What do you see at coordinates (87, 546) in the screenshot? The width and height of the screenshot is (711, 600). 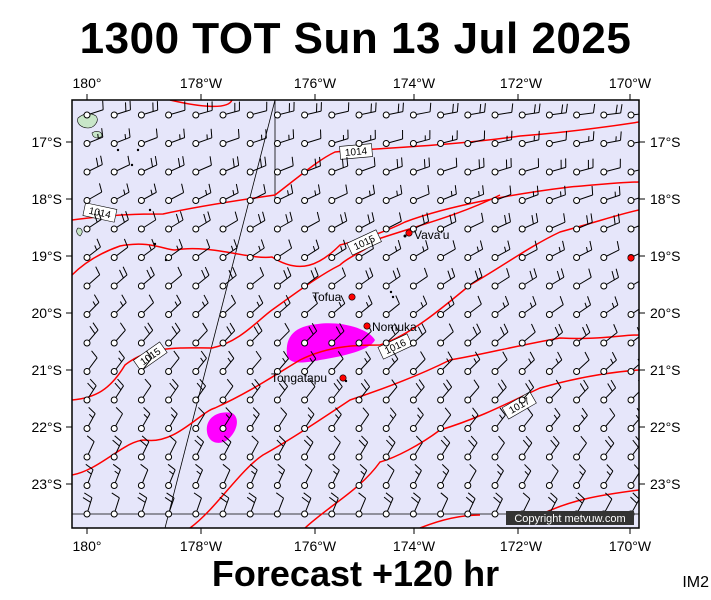 I see `svg-text: 180°` at bounding box center [87, 546].